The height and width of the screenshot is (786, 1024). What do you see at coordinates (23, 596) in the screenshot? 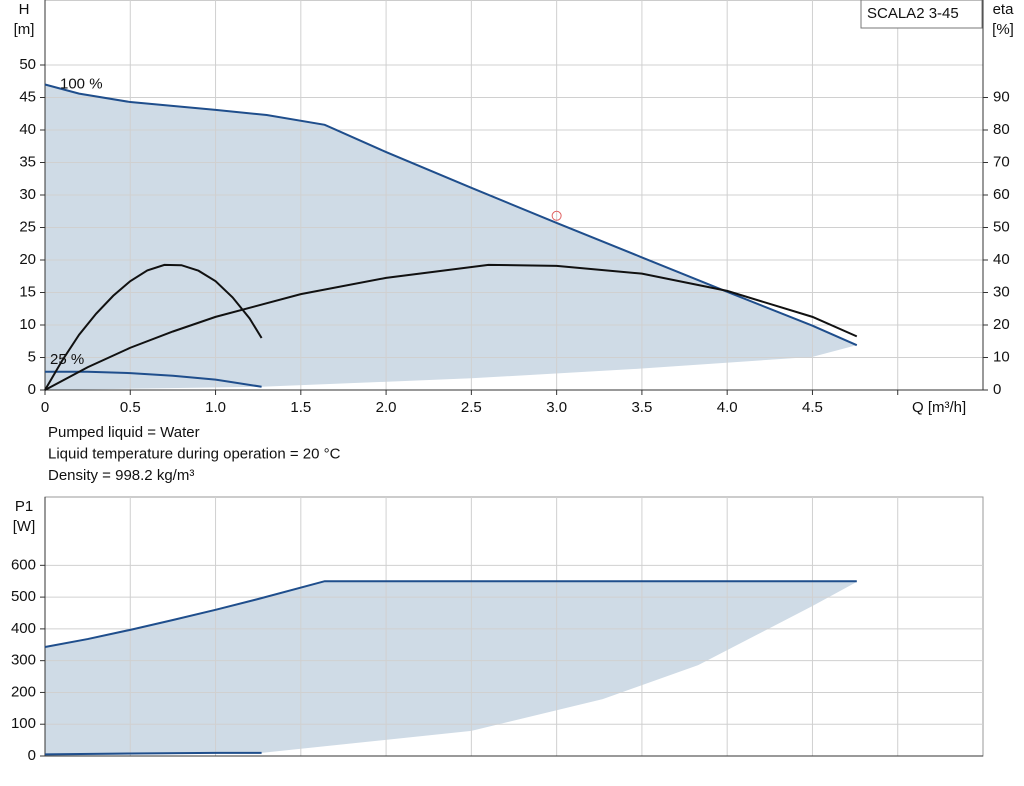
I see `y-tick-label: 500` at bounding box center [23, 596].